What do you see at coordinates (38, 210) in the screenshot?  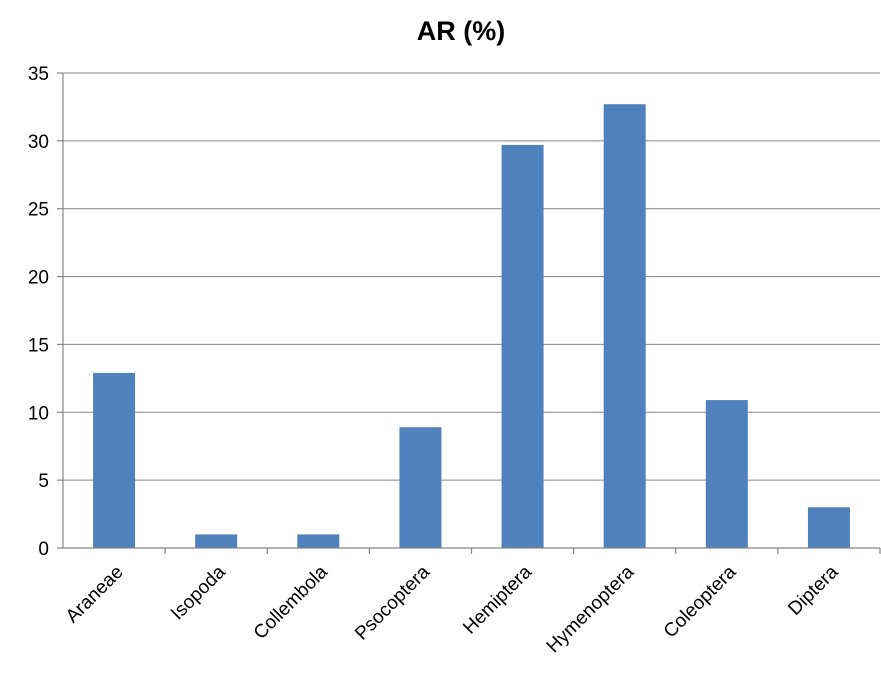 I see `y-tick-label: 25` at bounding box center [38, 210].